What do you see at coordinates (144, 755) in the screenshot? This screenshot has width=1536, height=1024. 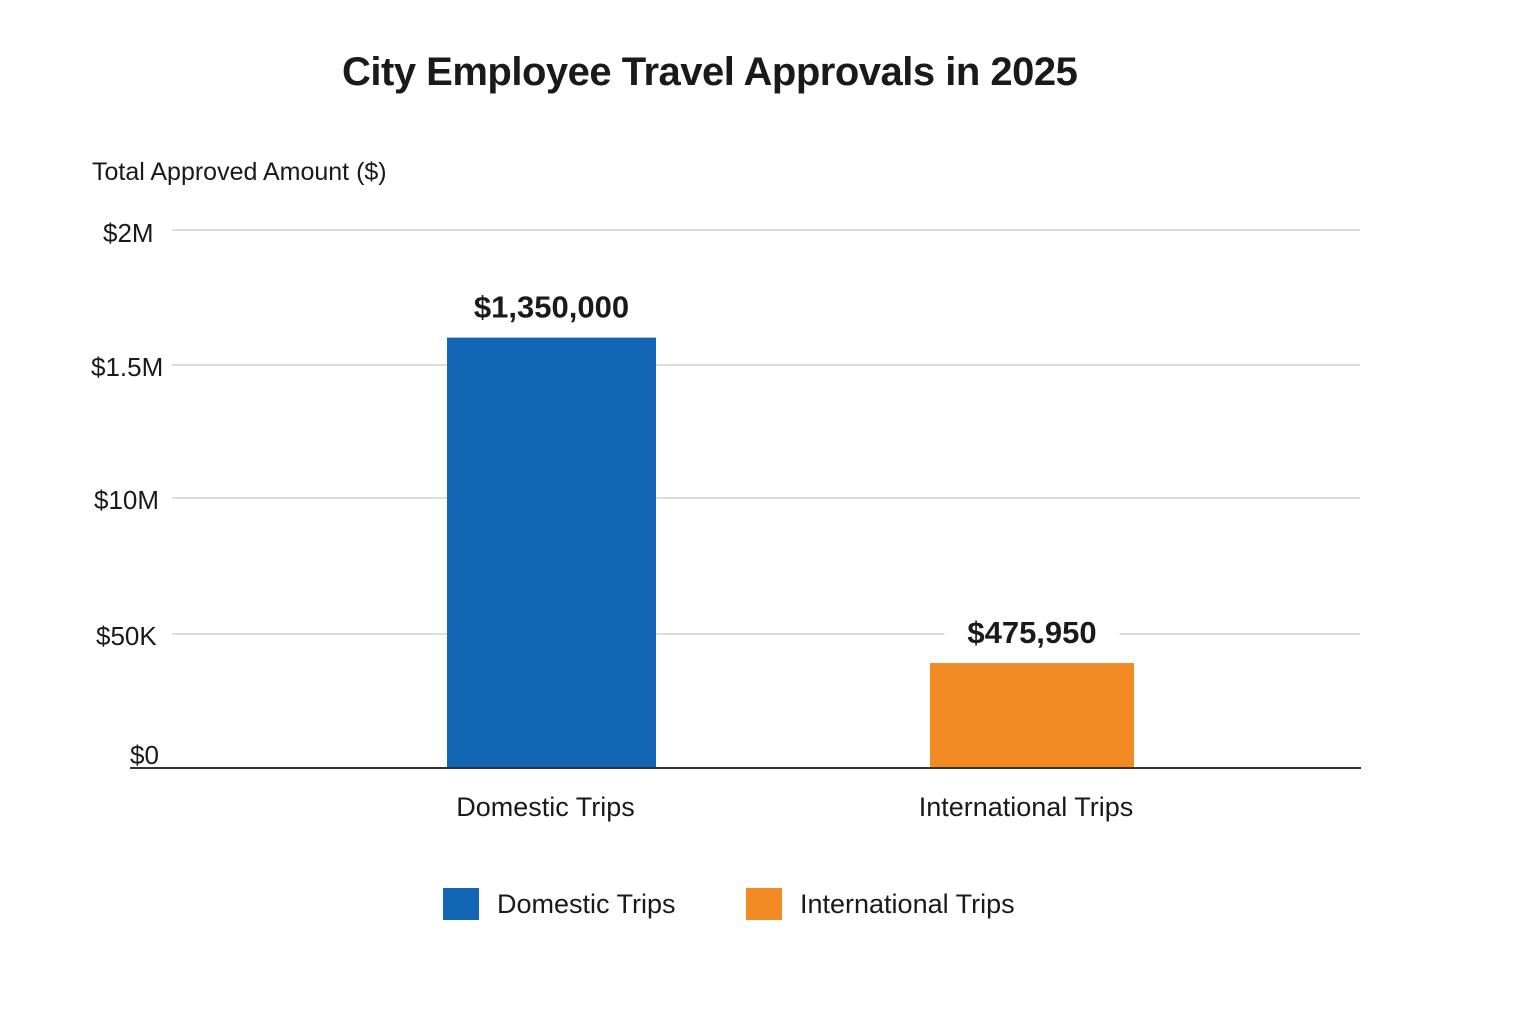 I see `y-tick-label: $0` at bounding box center [144, 755].